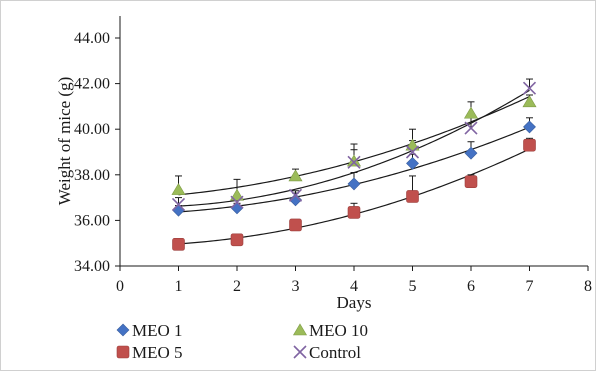 Image resolution: width=598 pixels, height=373 pixels. What do you see at coordinates (354, 302) in the screenshot?
I see `x-axis-title: Days` at bounding box center [354, 302].